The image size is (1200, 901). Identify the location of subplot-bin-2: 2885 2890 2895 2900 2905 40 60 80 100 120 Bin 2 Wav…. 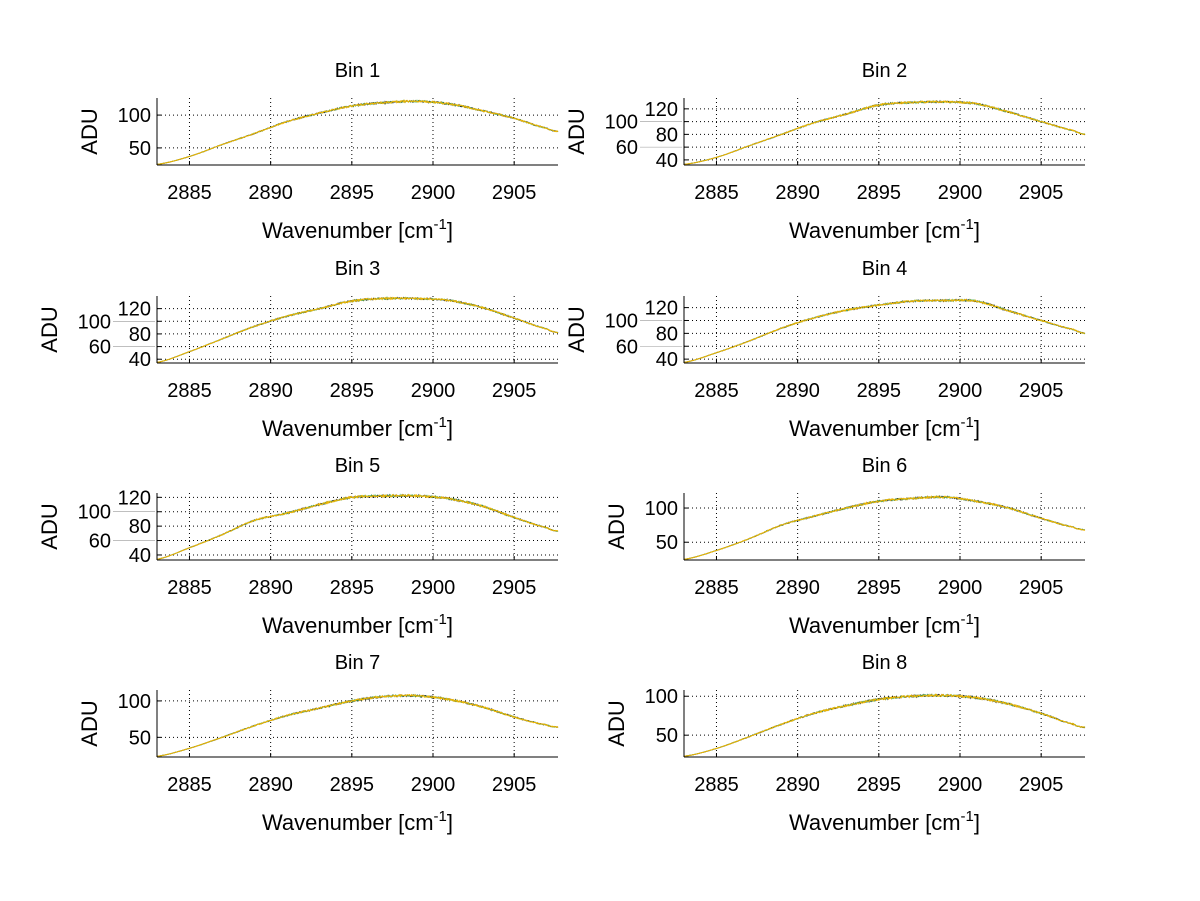
(825, 151).